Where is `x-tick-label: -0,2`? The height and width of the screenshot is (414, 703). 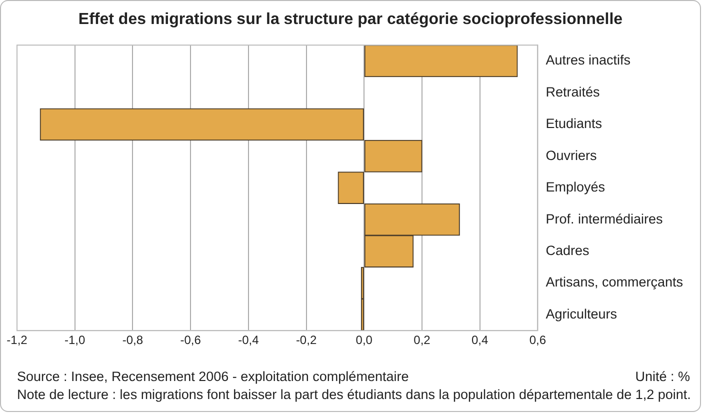 x-tick-label: -0,2 is located at coordinates (306, 340).